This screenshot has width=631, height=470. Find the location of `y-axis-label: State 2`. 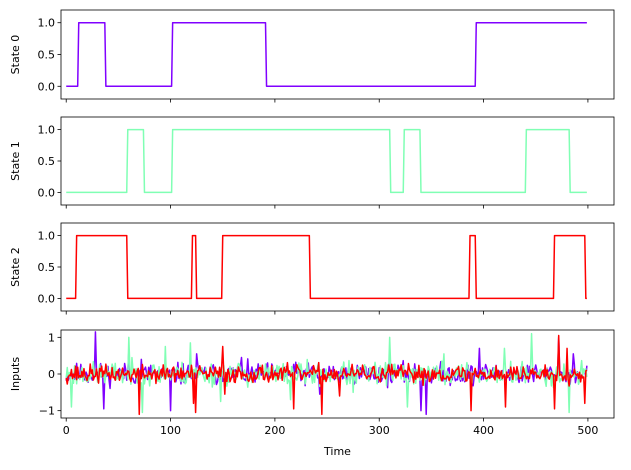

y-axis-label: State 2 is located at coordinates (15, 267).